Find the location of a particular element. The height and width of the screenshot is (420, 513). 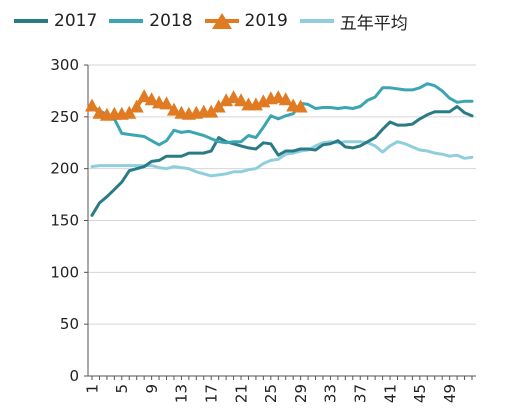

x-tick-label: 33 is located at coordinates (331, 393).